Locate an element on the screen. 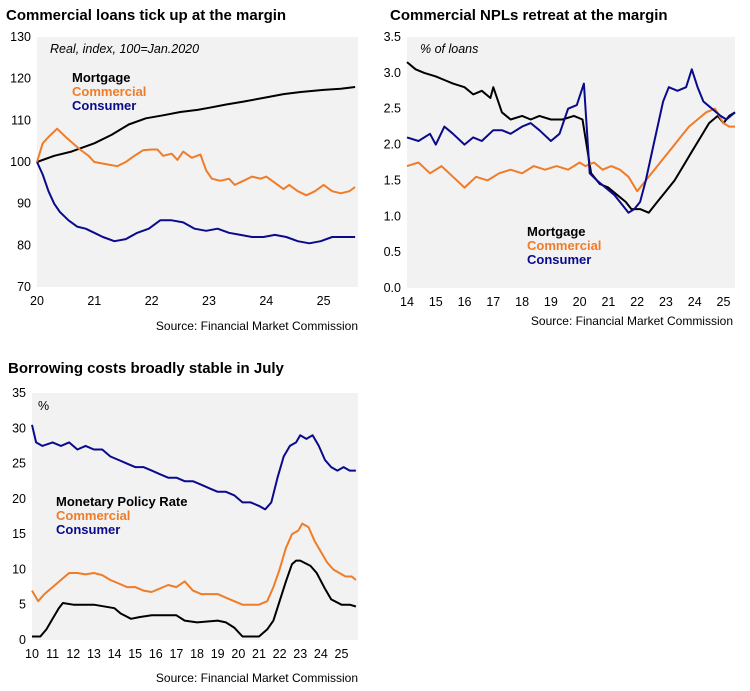 The width and height of the screenshot is (750, 691). y-tick-label: 0.0 is located at coordinates (392, 288).